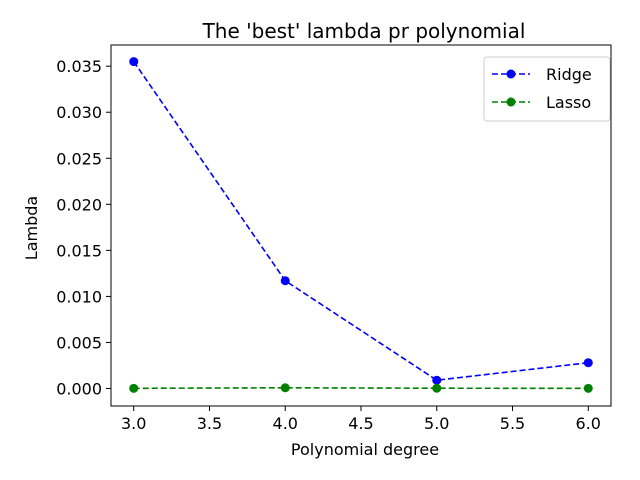 The height and width of the screenshot is (480, 640). What do you see at coordinates (79, 250) in the screenshot?
I see `y-tick-label: 0.015` at bounding box center [79, 250].